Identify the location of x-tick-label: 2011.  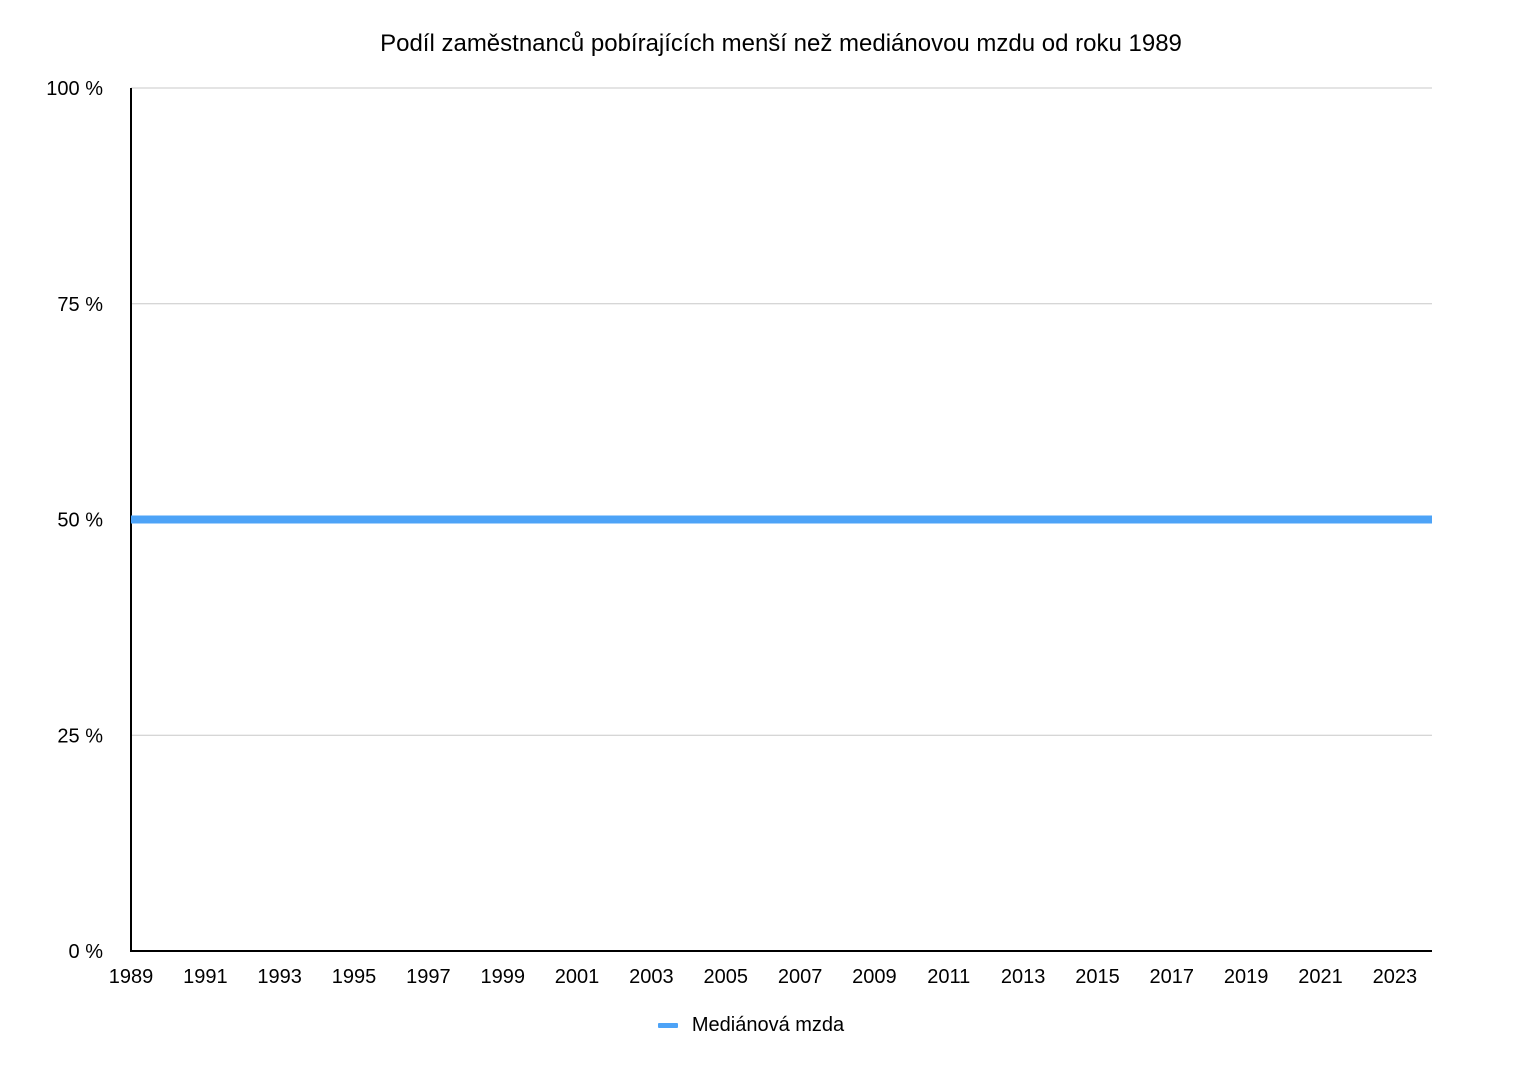
(948, 977).